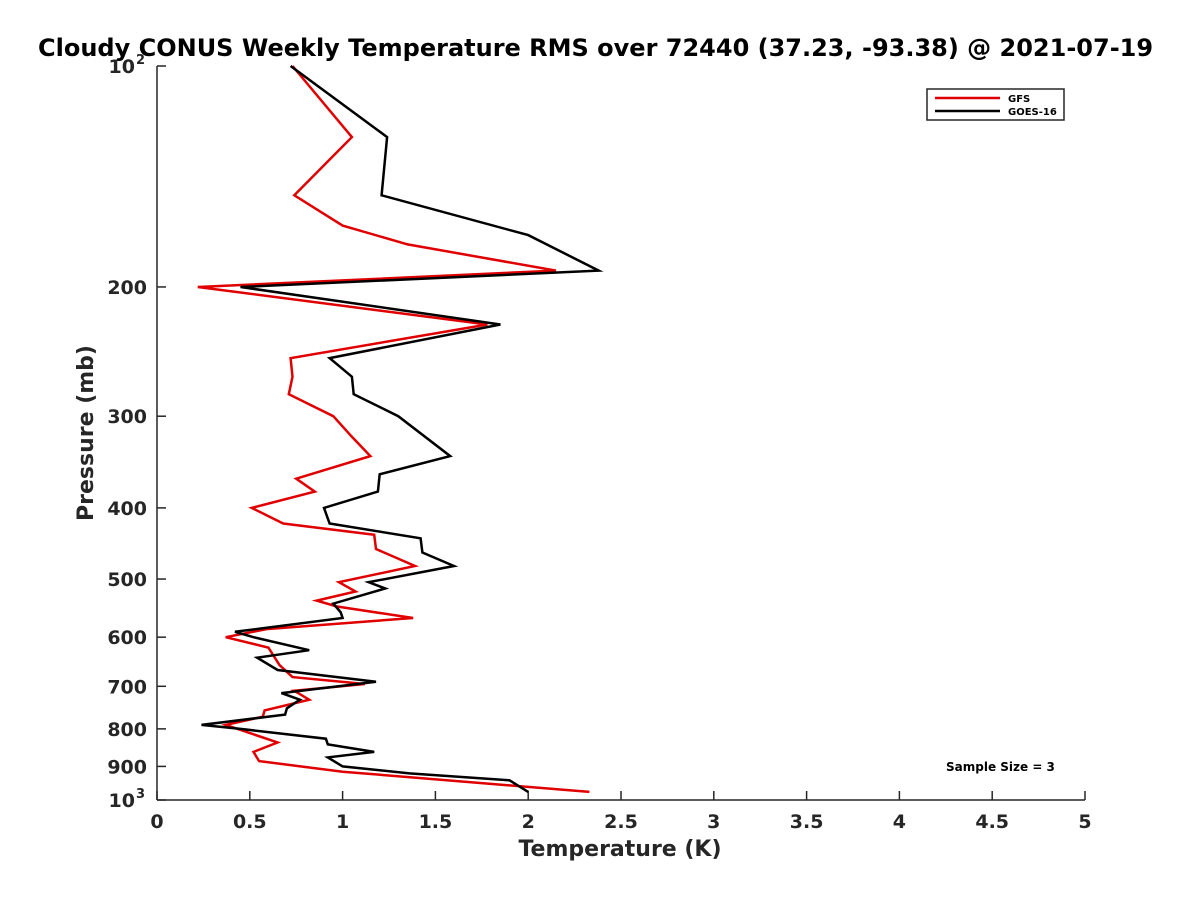 The image size is (1200, 900). I want to click on y-tick-label: 200, so click(127, 288).